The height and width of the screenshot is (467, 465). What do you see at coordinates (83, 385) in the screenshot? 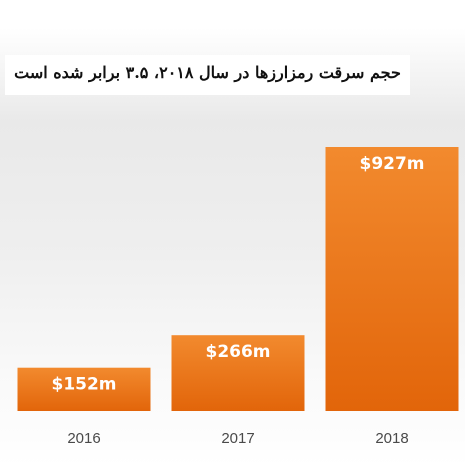
I see `data-label-2016: $152m` at bounding box center [83, 385].